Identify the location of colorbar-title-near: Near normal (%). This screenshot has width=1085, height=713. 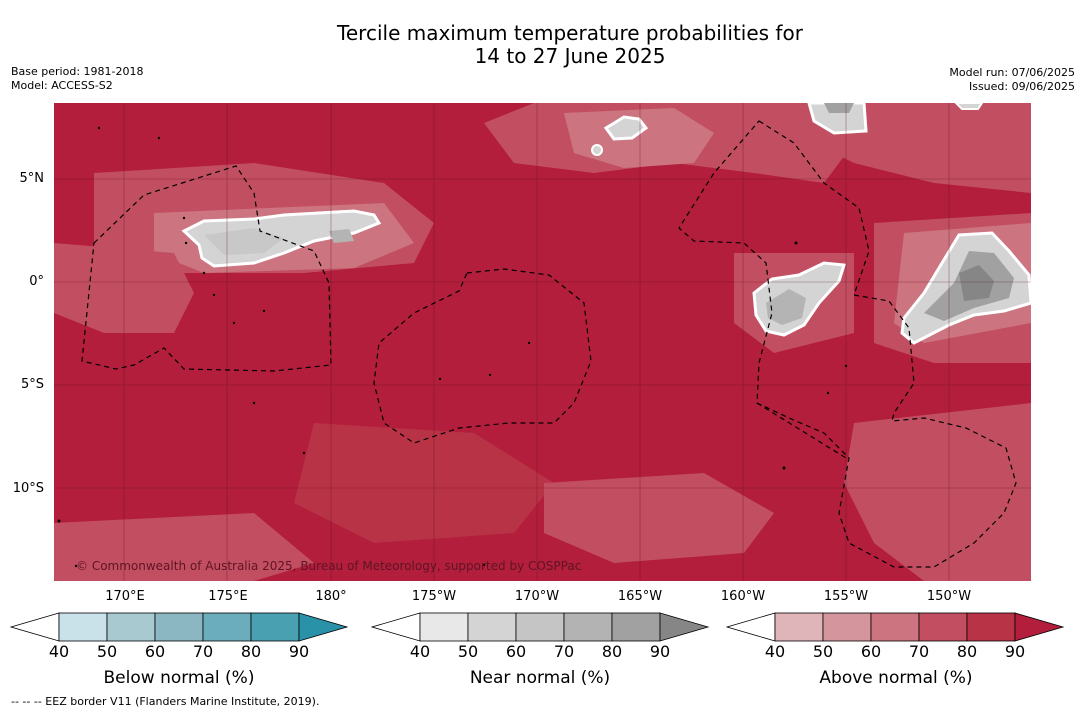
(540, 678).